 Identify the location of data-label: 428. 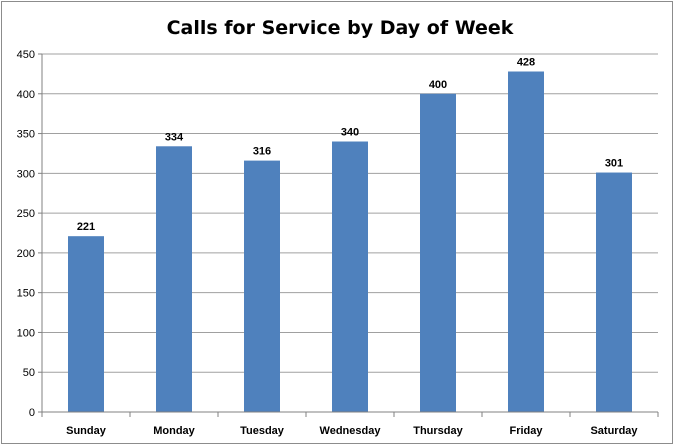
(526, 63).